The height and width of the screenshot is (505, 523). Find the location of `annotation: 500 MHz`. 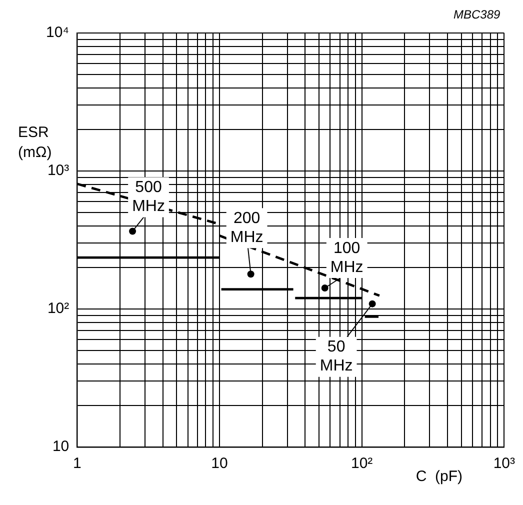

annotation: 500 MHz is located at coordinates (148, 197).